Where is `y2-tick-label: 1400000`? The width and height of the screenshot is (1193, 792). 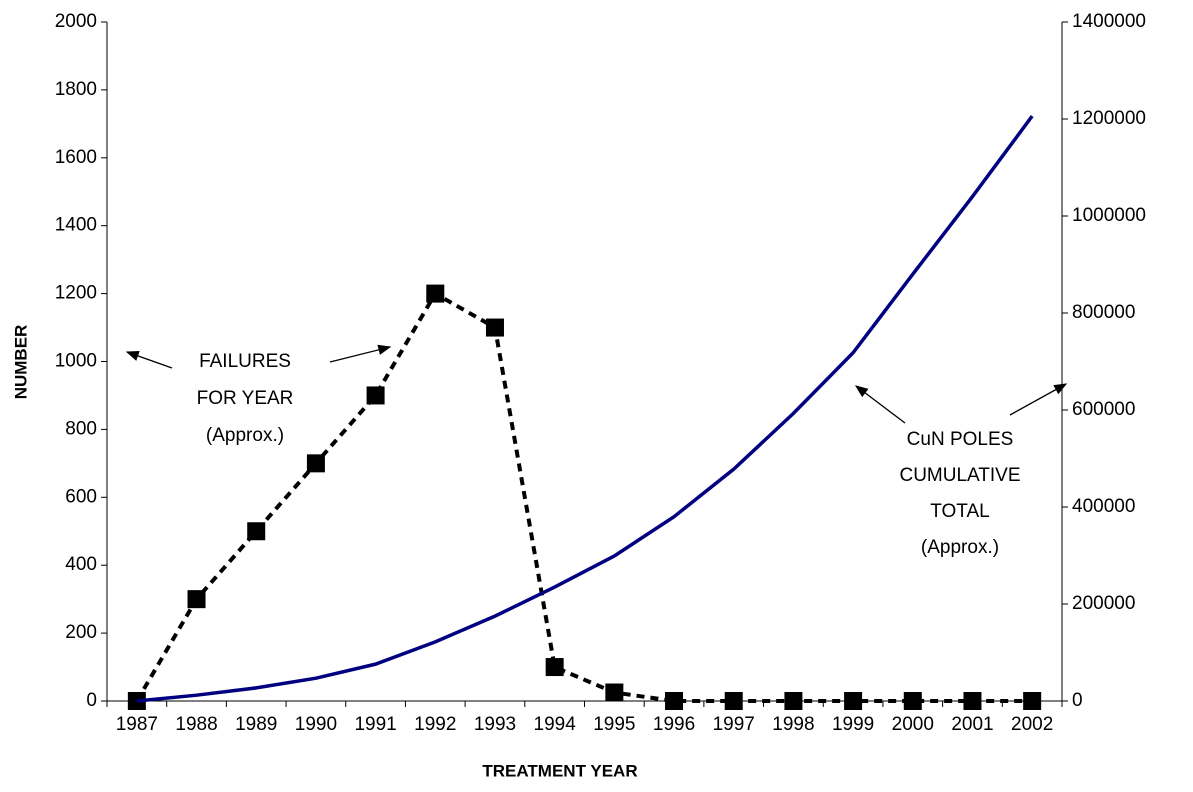
y2-tick-label: 1400000 is located at coordinates (1109, 21).